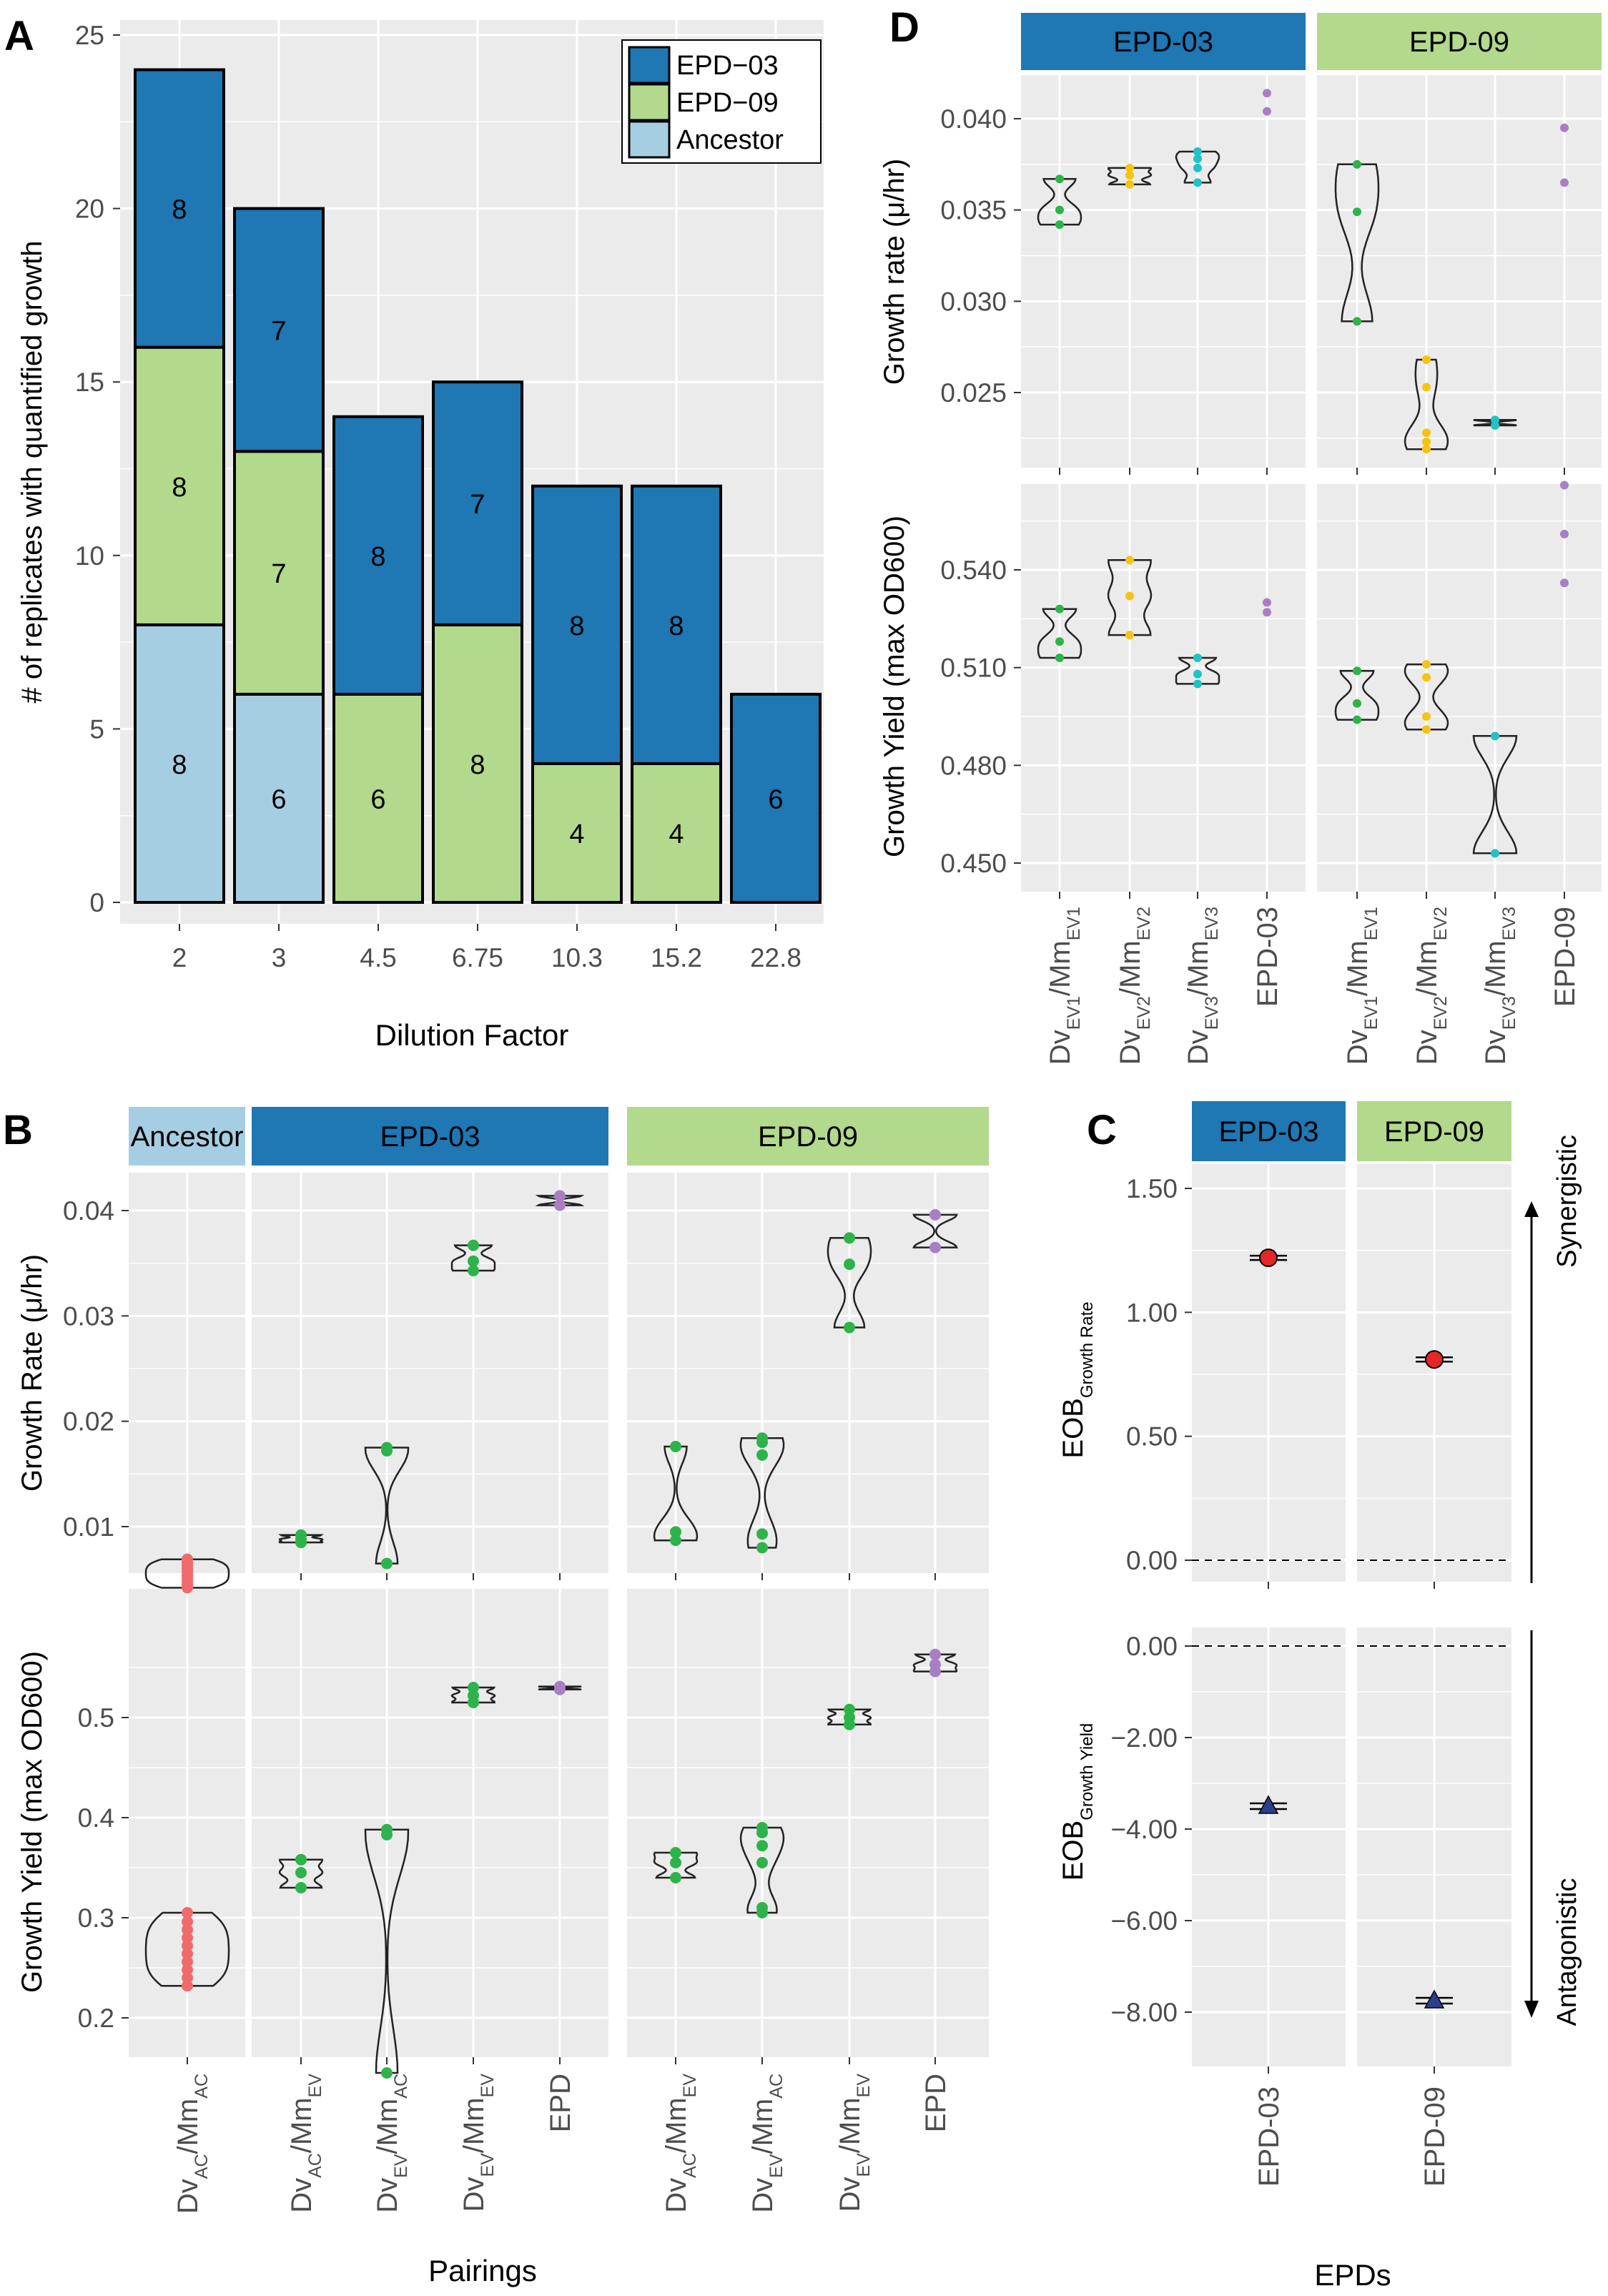 The width and height of the screenshot is (1608, 2296). What do you see at coordinates (973, 119) in the screenshot?
I see `y-tick-label: 0.040` at bounding box center [973, 119].